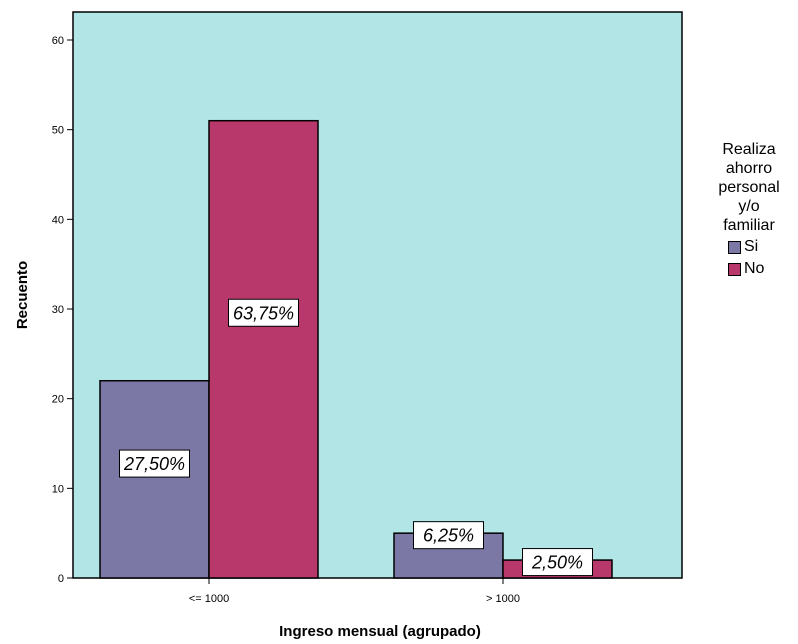 The height and width of the screenshot is (644, 798). Describe the element at coordinates (61, 579) in the screenshot. I see `y-tick-label: 0` at that location.